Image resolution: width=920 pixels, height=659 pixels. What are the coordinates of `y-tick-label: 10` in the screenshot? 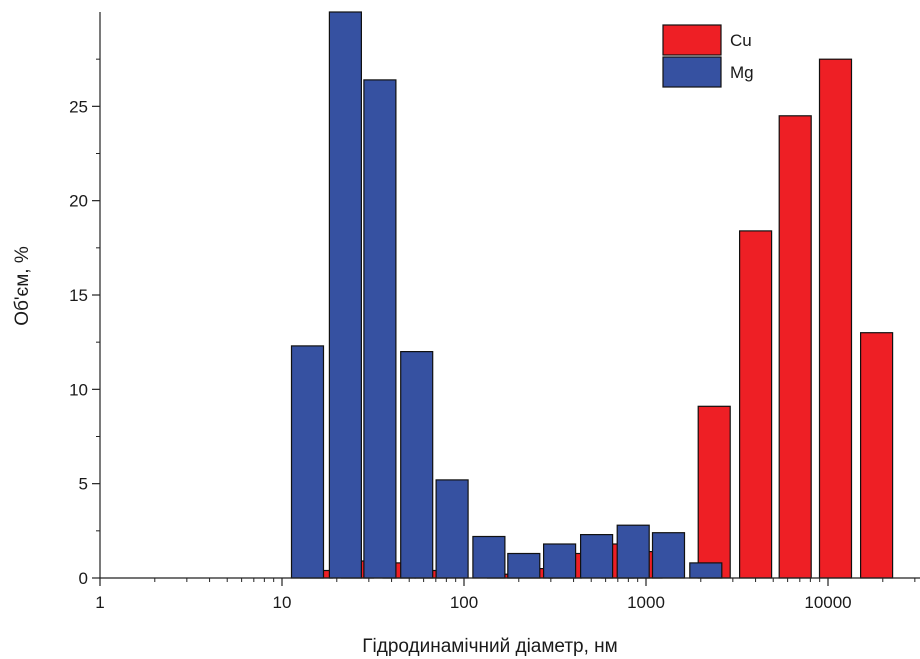 It's located at (78, 389).